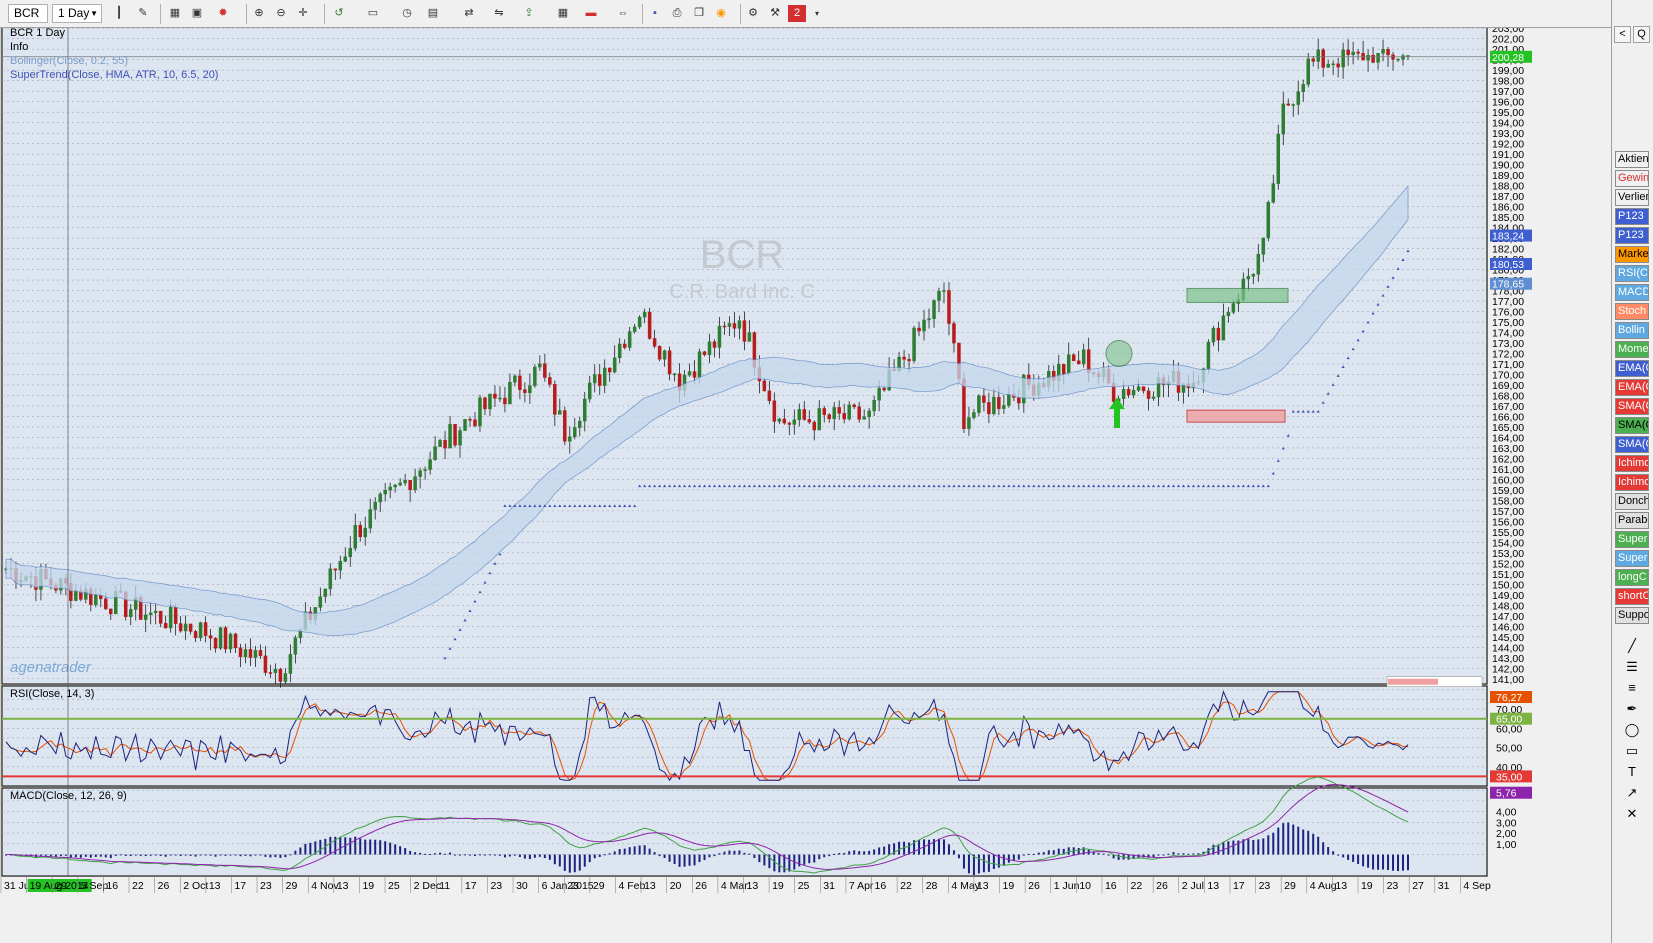  What do you see at coordinates (19, 47) in the screenshot?
I see `info-label: Info` at bounding box center [19, 47].